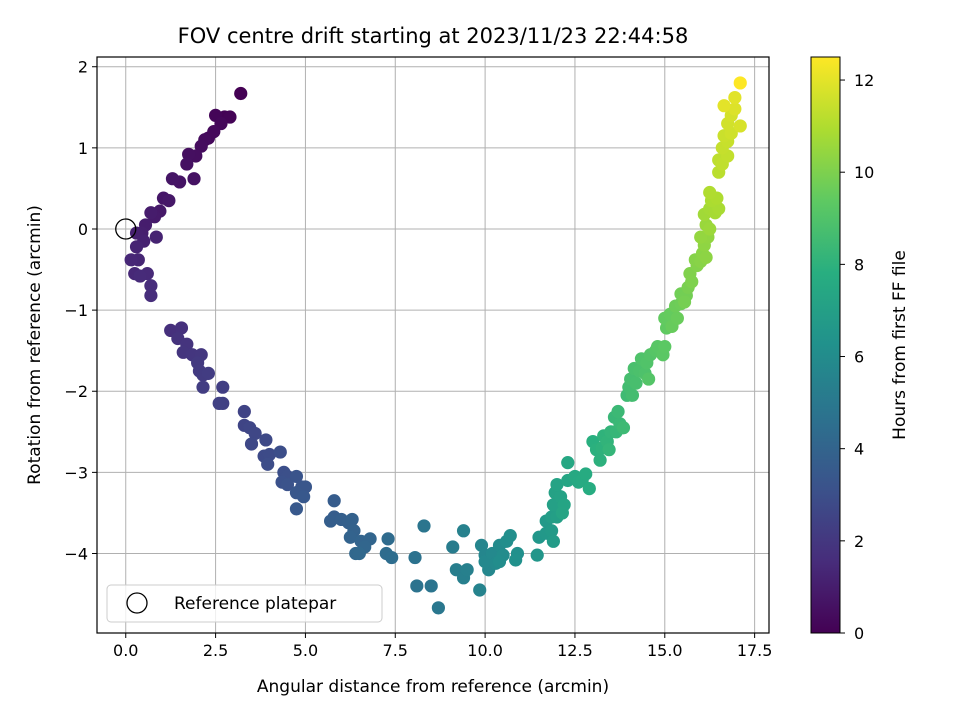 The width and height of the screenshot is (960, 720). Describe the element at coordinates (215, 650) in the screenshot. I see `x-tick-label: 2.5` at that location.